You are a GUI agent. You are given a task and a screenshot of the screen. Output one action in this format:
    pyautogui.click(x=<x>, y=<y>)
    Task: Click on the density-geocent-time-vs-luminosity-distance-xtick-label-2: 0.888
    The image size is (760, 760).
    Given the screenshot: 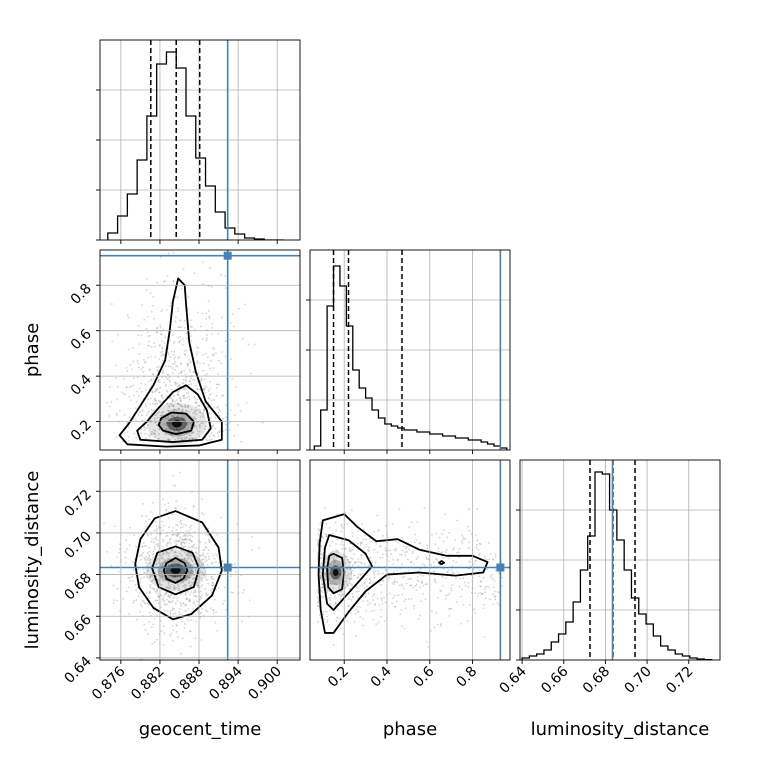 What is the action you would take?
    pyautogui.click(x=187, y=684)
    